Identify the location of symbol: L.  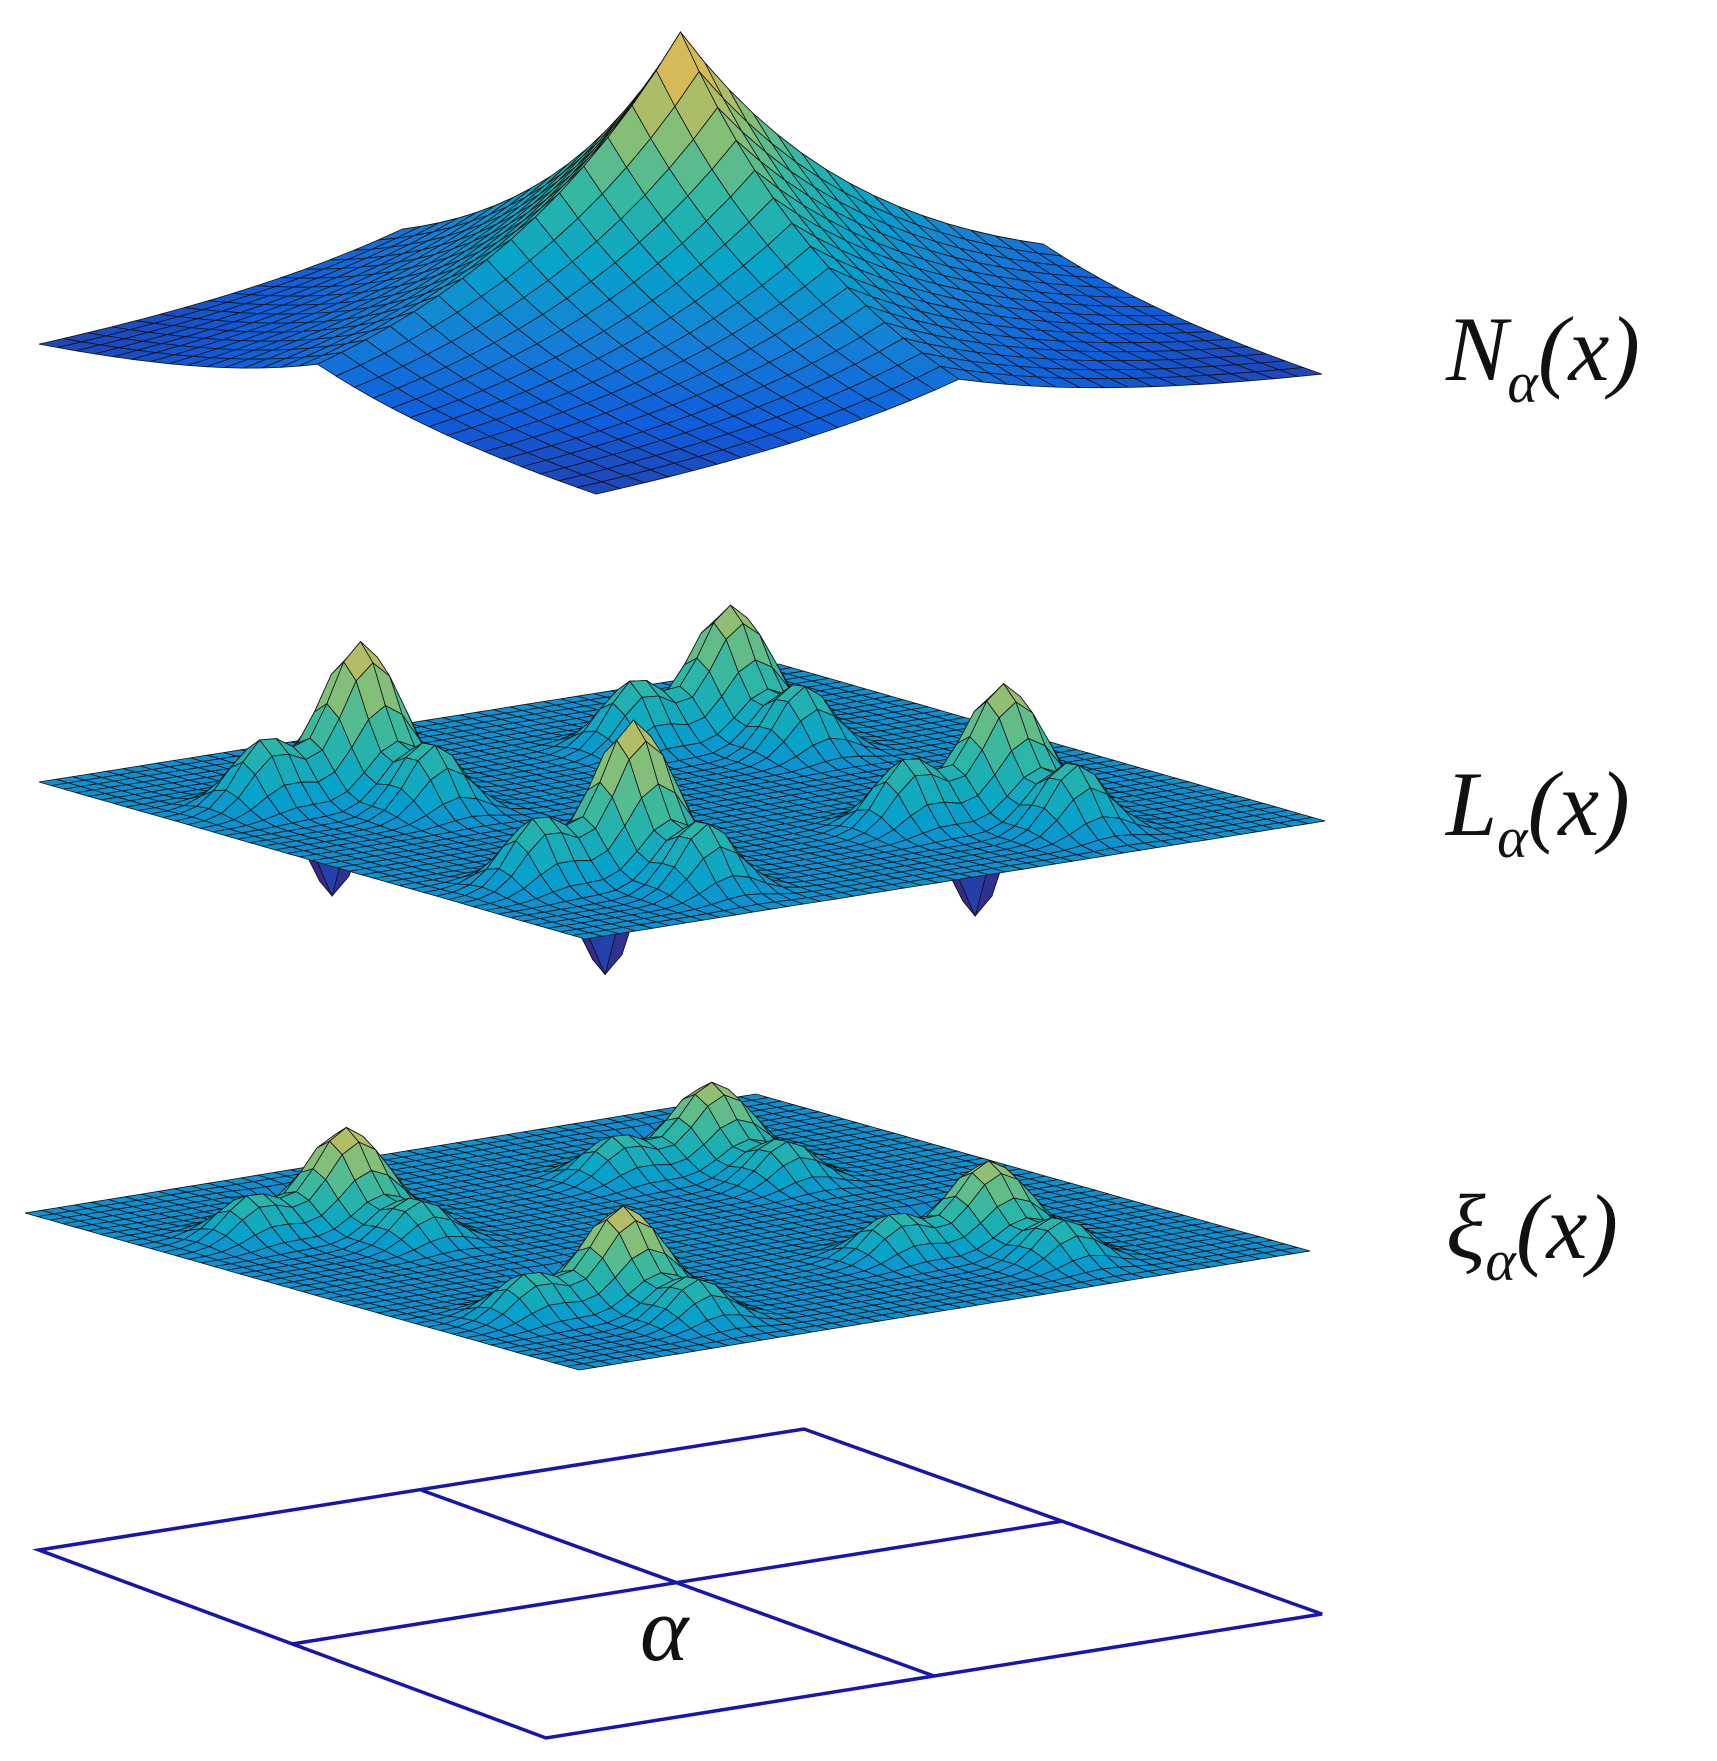
(1470, 804).